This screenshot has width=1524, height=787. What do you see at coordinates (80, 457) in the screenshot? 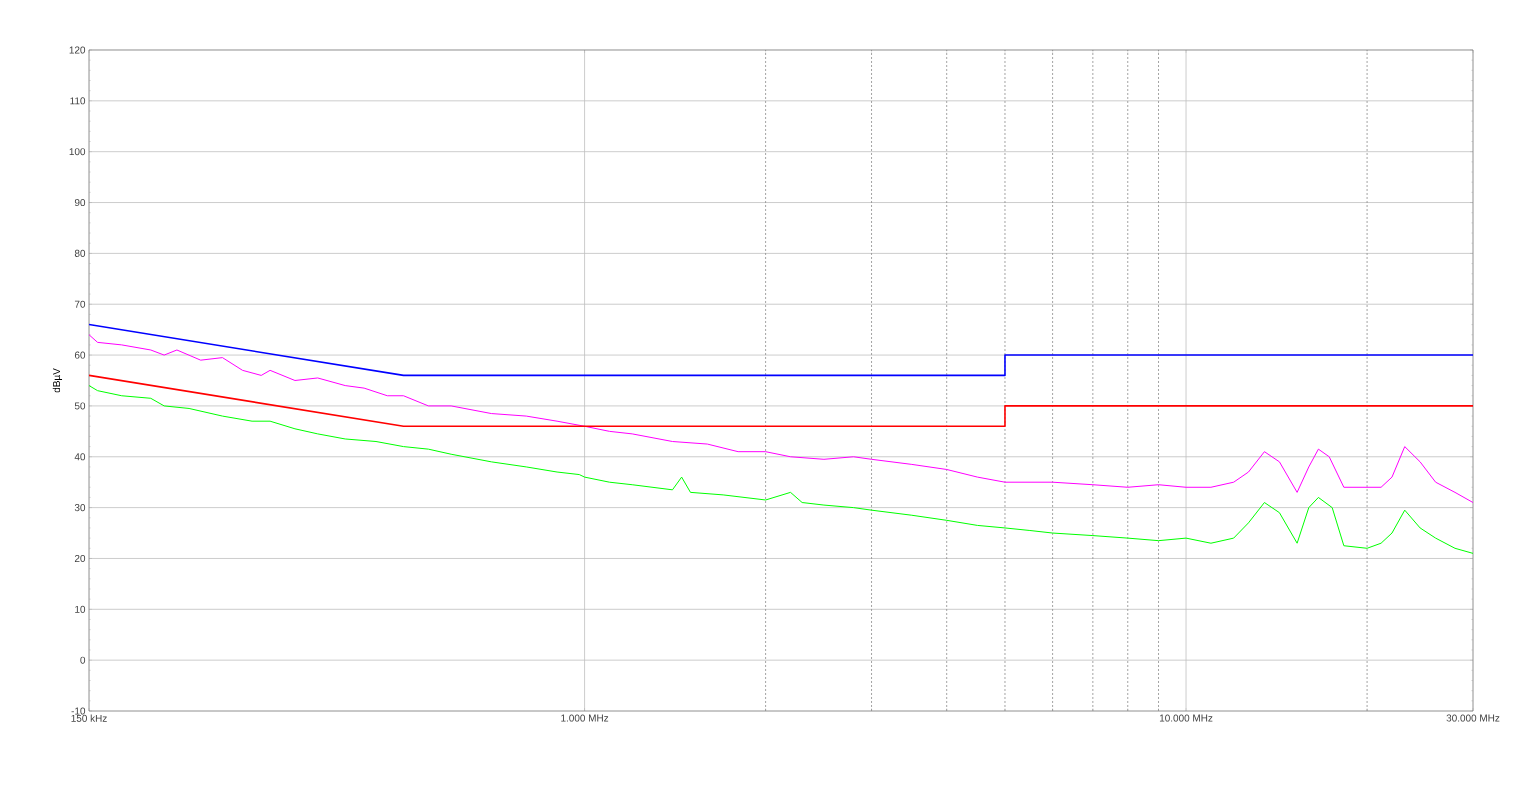
I see `y-tick-label: 40` at bounding box center [80, 457].